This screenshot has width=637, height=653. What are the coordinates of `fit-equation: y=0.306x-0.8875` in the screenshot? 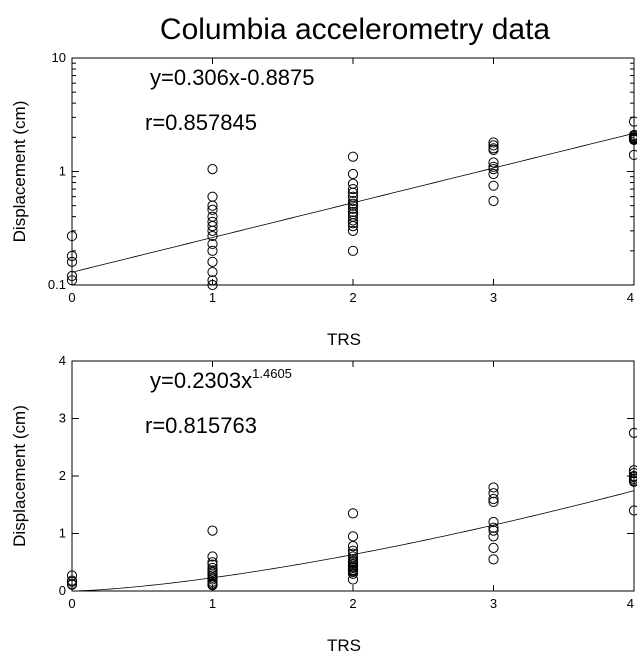 It's located at (232, 77).